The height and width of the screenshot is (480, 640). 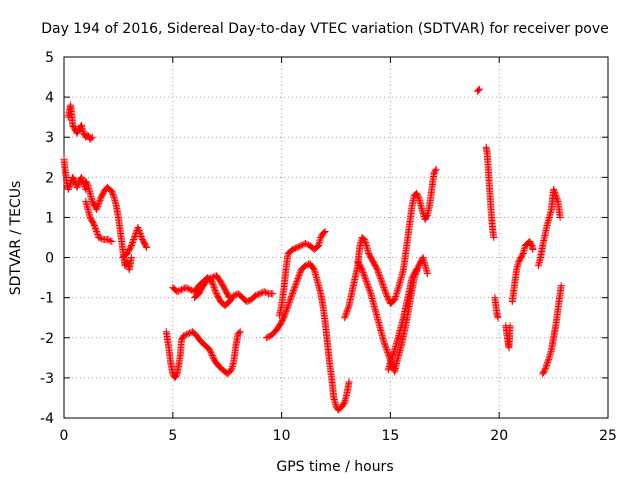 I want to click on series-track-d, so click(x=99, y=221).